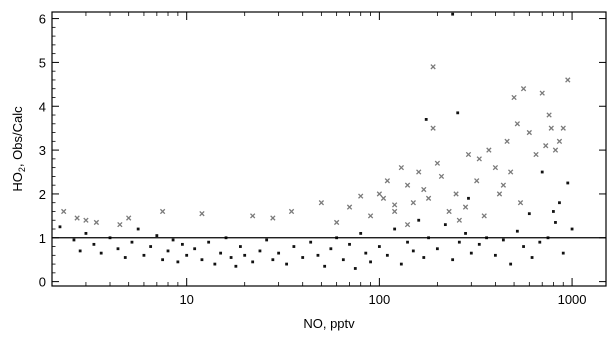 The height and width of the screenshot is (337, 608). I want to click on y-tick-label: 4, so click(42, 106).